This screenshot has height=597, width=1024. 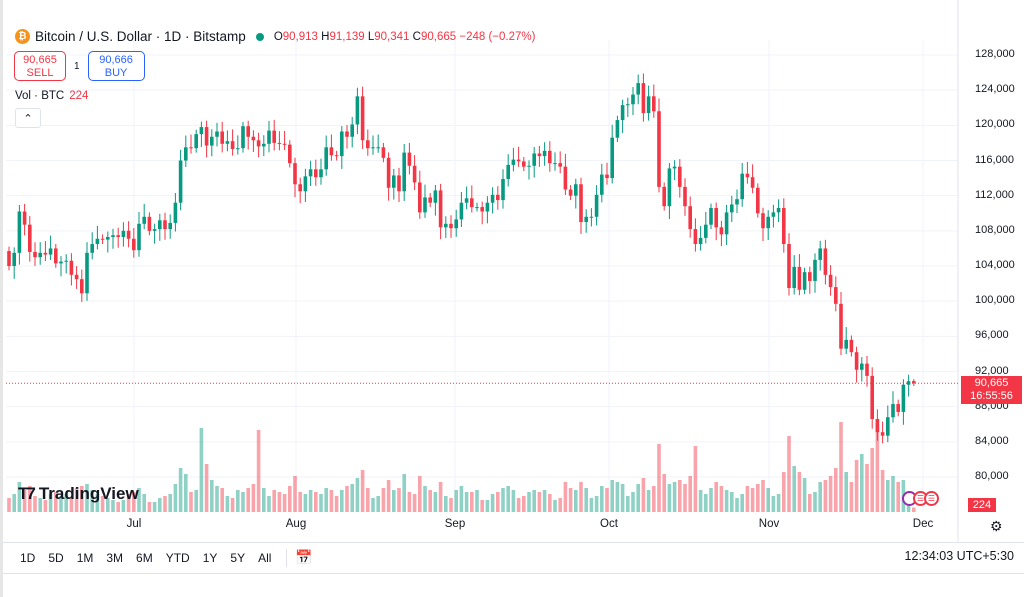 What do you see at coordinates (265, 557) in the screenshot?
I see `range-button-all: All` at bounding box center [265, 557].